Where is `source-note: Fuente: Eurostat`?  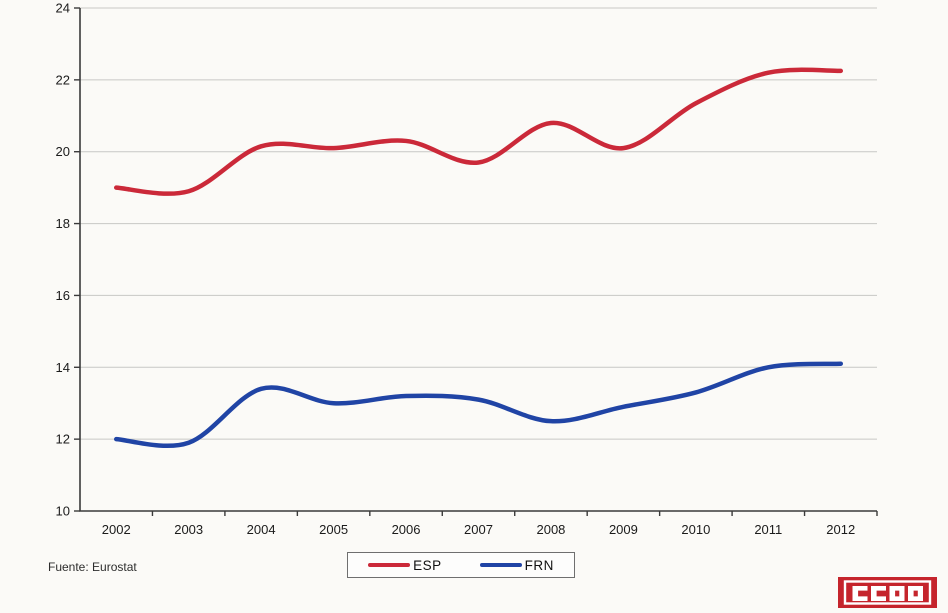
source-note: Fuente: Eurostat is located at coordinates (92, 567).